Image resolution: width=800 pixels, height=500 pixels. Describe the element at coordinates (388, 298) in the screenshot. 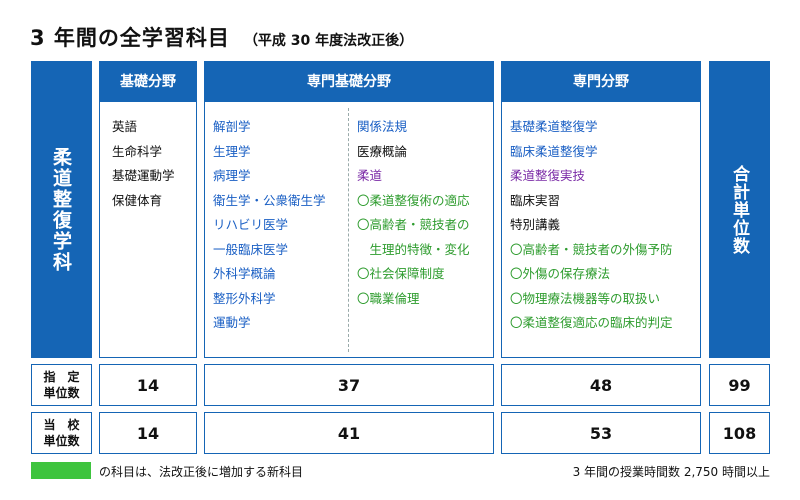

I see `subject-item: 〇職業倫理` at that location.